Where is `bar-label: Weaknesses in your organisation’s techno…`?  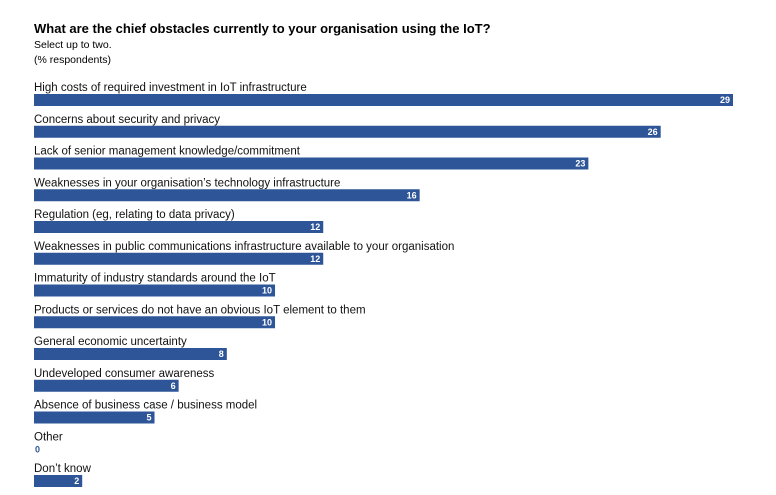
bar-label: Weaknesses in your organisation’s techno… is located at coordinates (187, 183).